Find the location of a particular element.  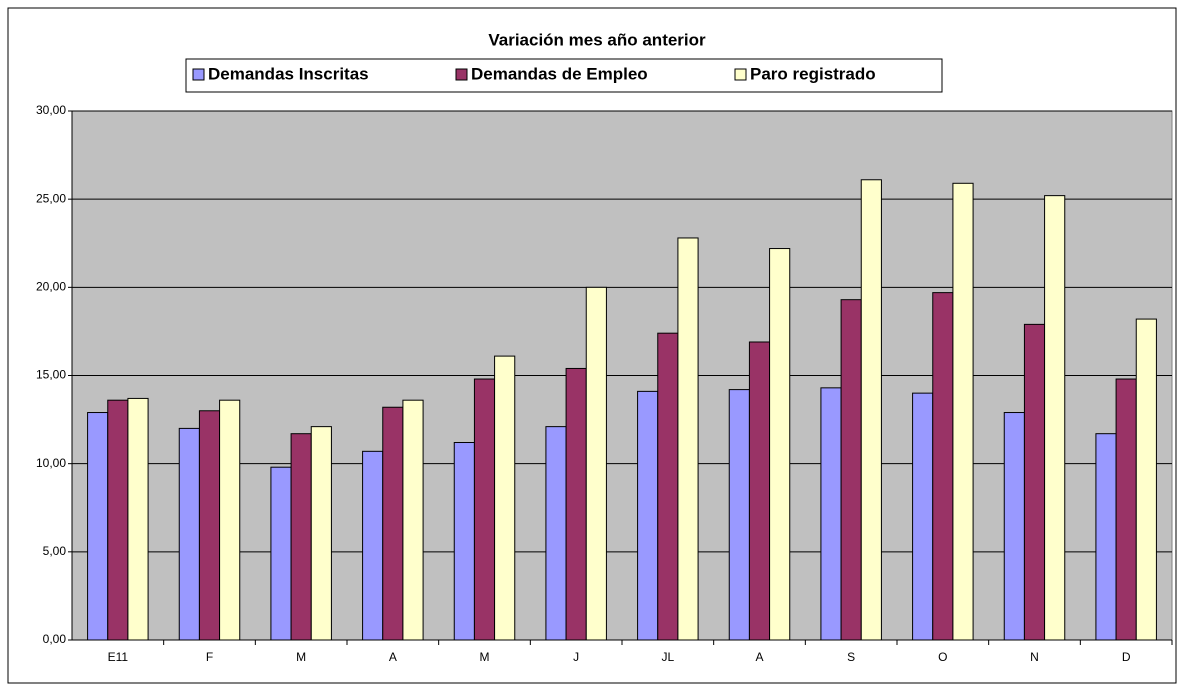

y-tick-label: 15,00 is located at coordinates (51, 375).